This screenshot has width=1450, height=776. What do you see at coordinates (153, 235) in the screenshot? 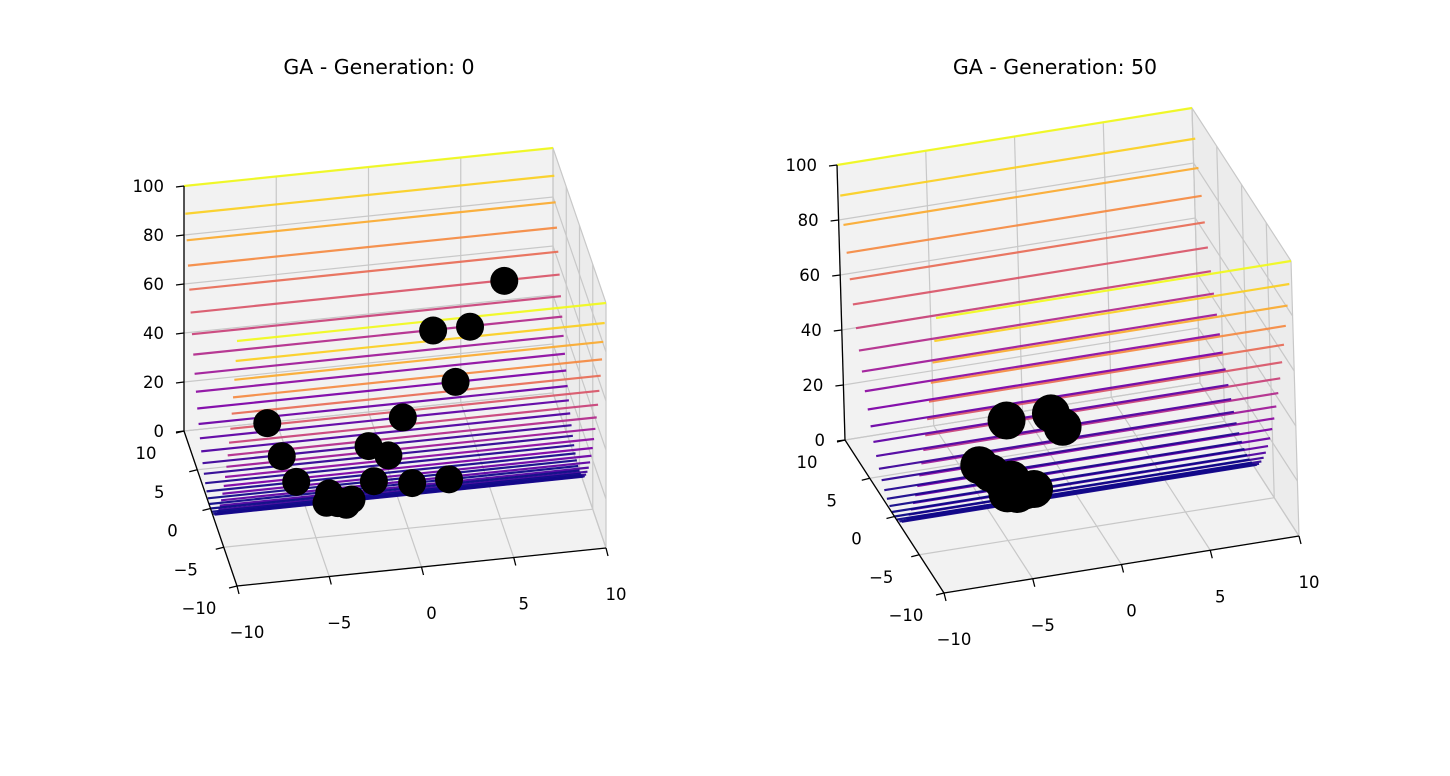
I see `z-tick-label: 80` at bounding box center [153, 235].